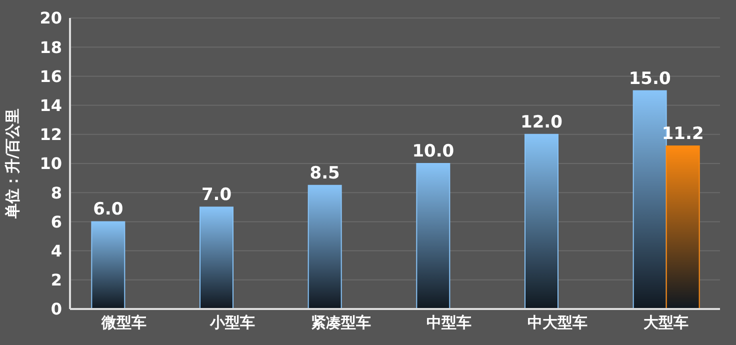 The image size is (736, 345). I want to click on data-label: 10.0, so click(433, 152).